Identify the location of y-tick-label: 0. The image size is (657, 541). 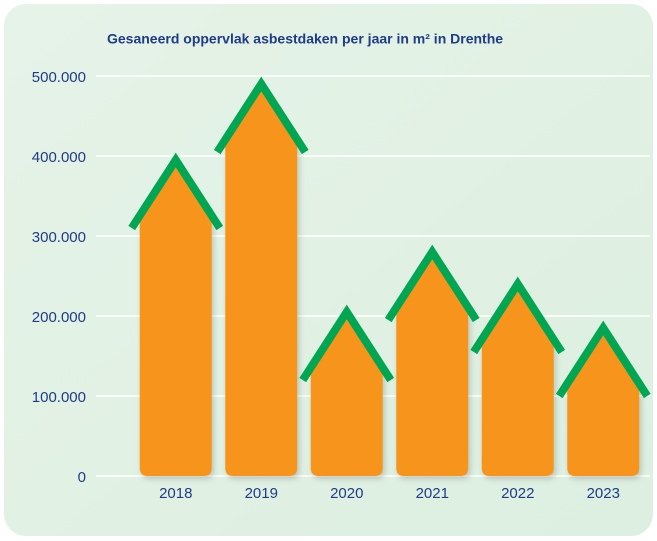
(82, 477).